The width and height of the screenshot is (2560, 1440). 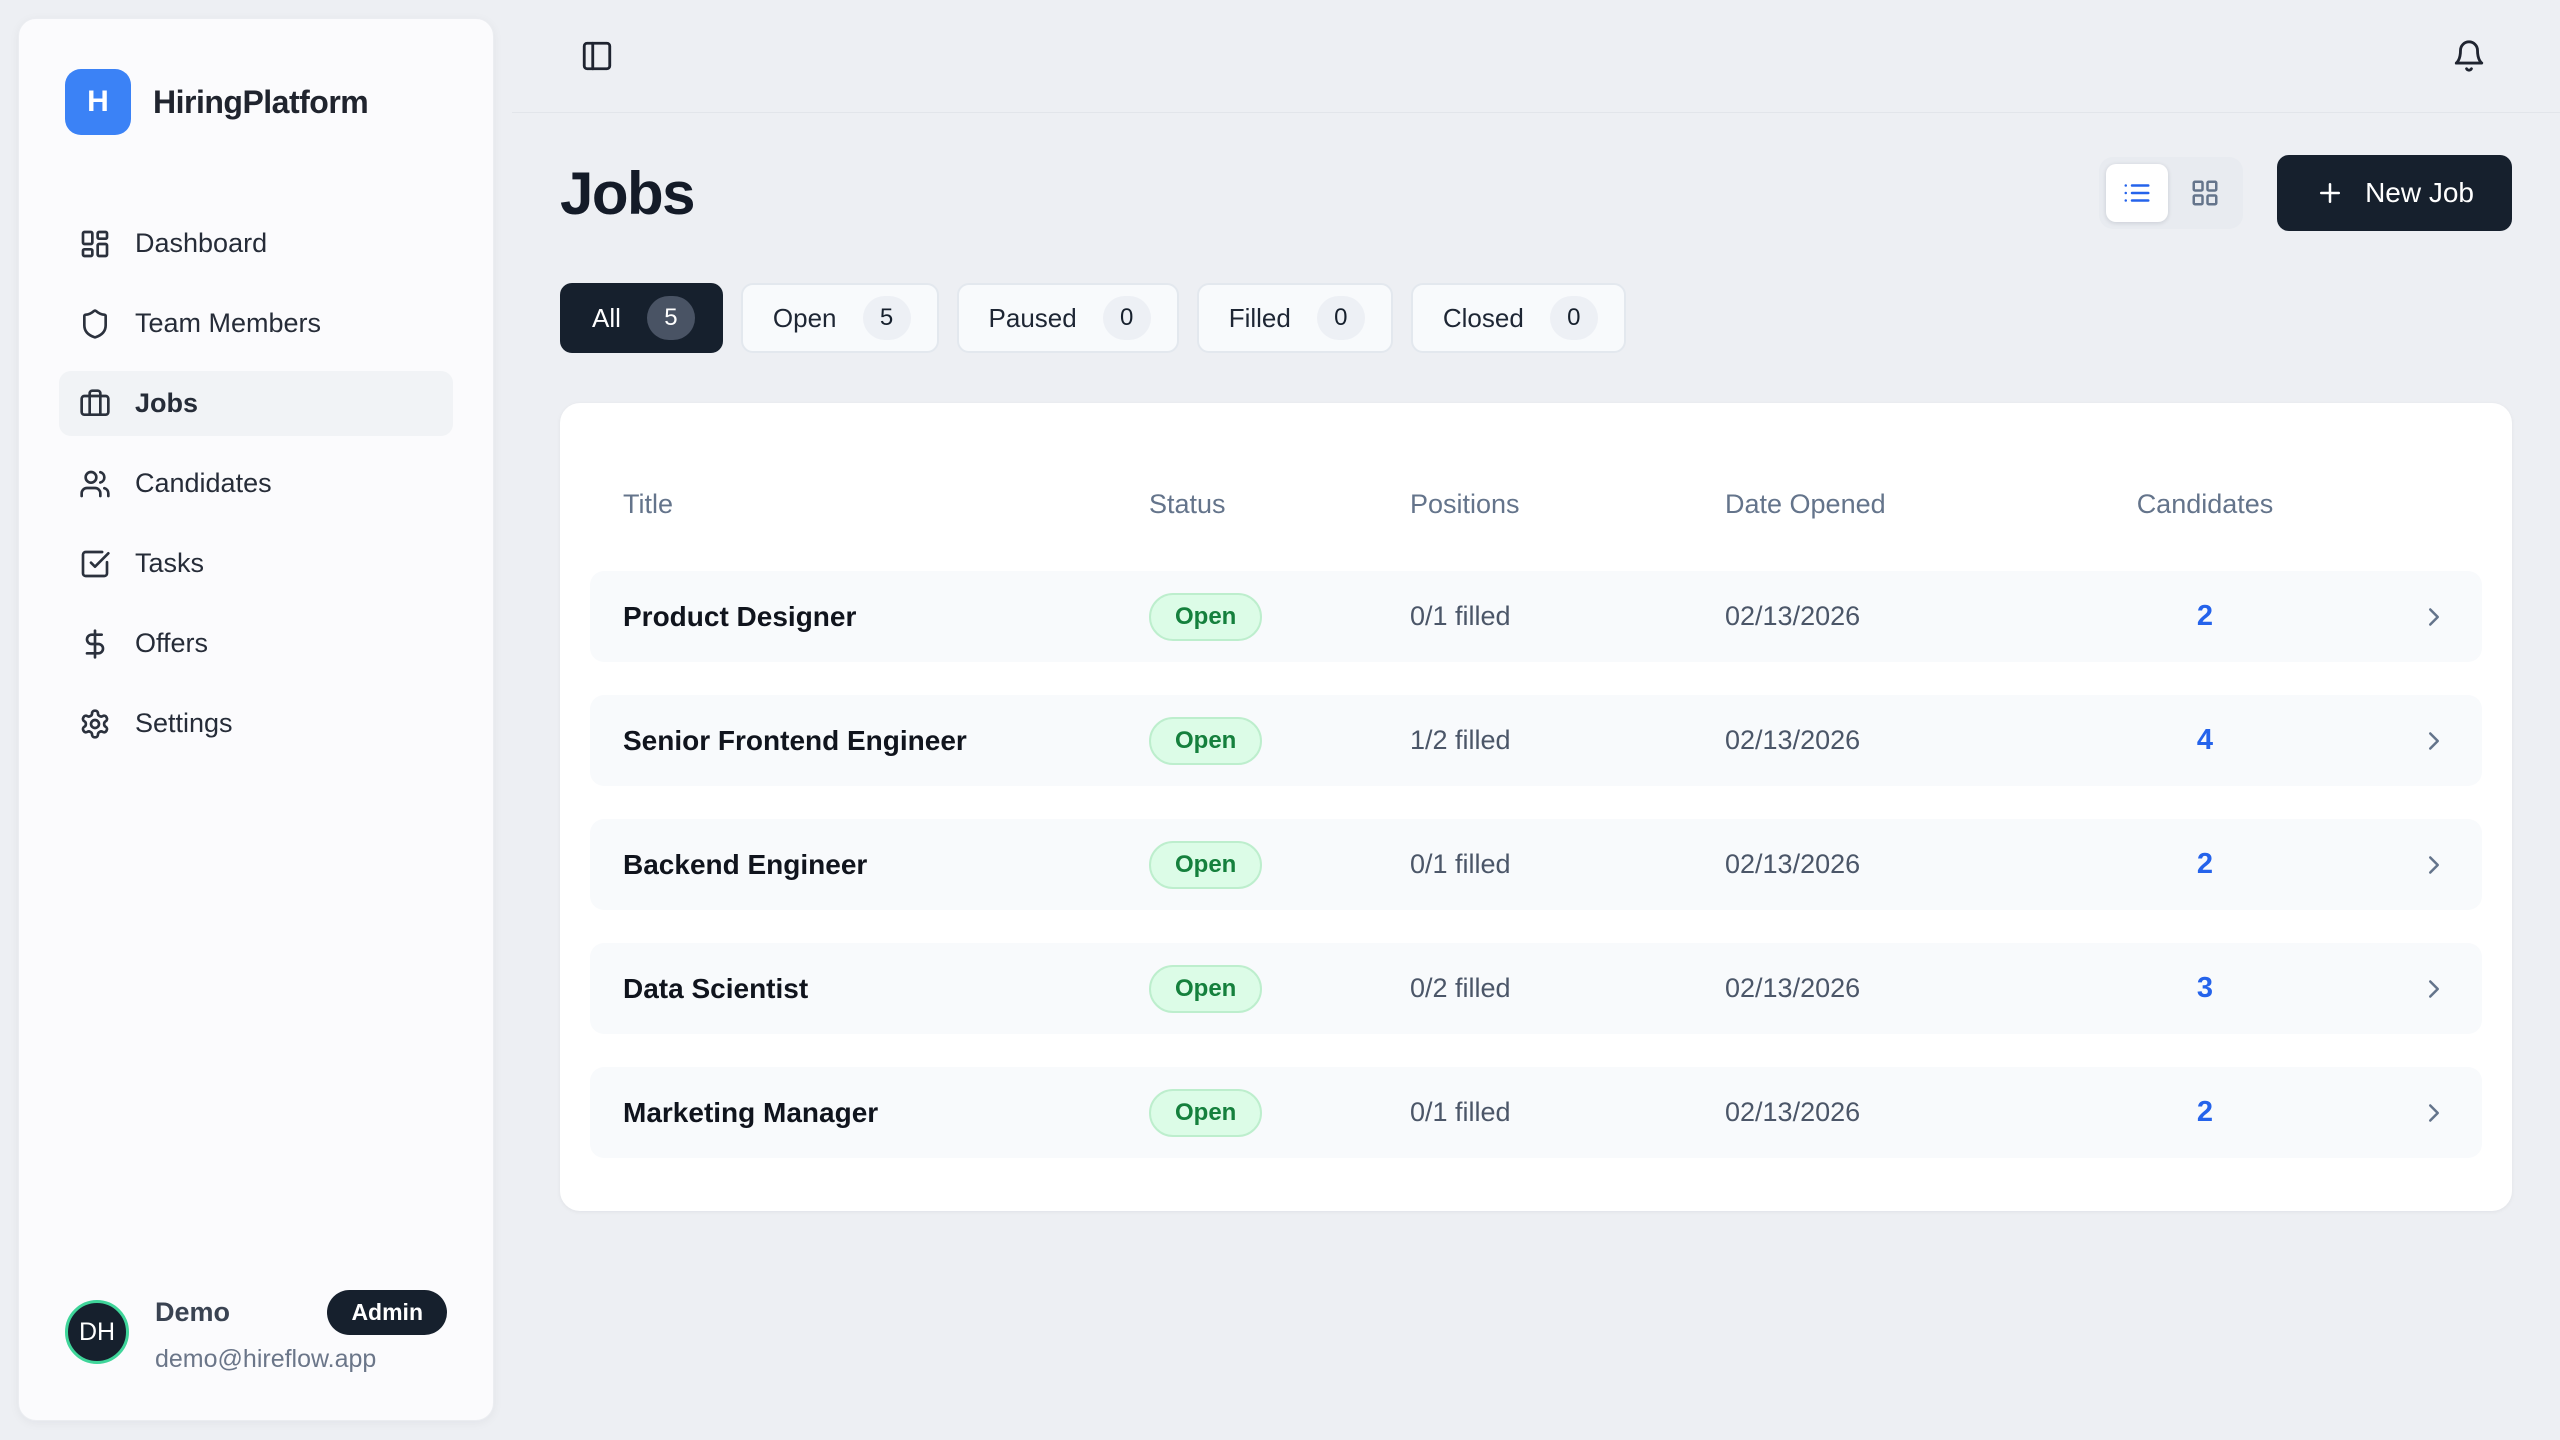 I want to click on job-title: Product Designer, so click(x=740, y=616).